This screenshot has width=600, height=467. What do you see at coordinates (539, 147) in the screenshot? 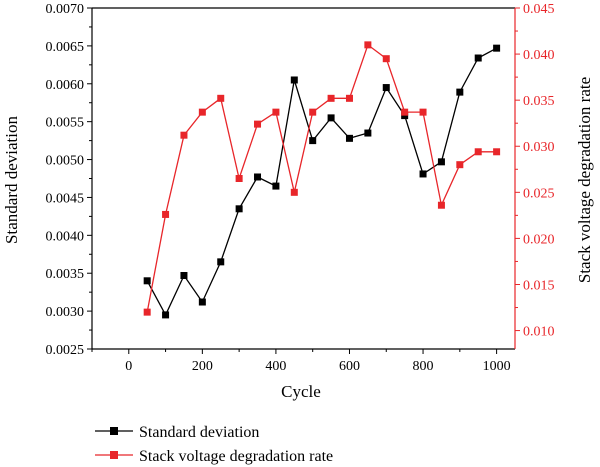
I see `right-y-tick-label: 0.030` at bounding box center [539, 147].